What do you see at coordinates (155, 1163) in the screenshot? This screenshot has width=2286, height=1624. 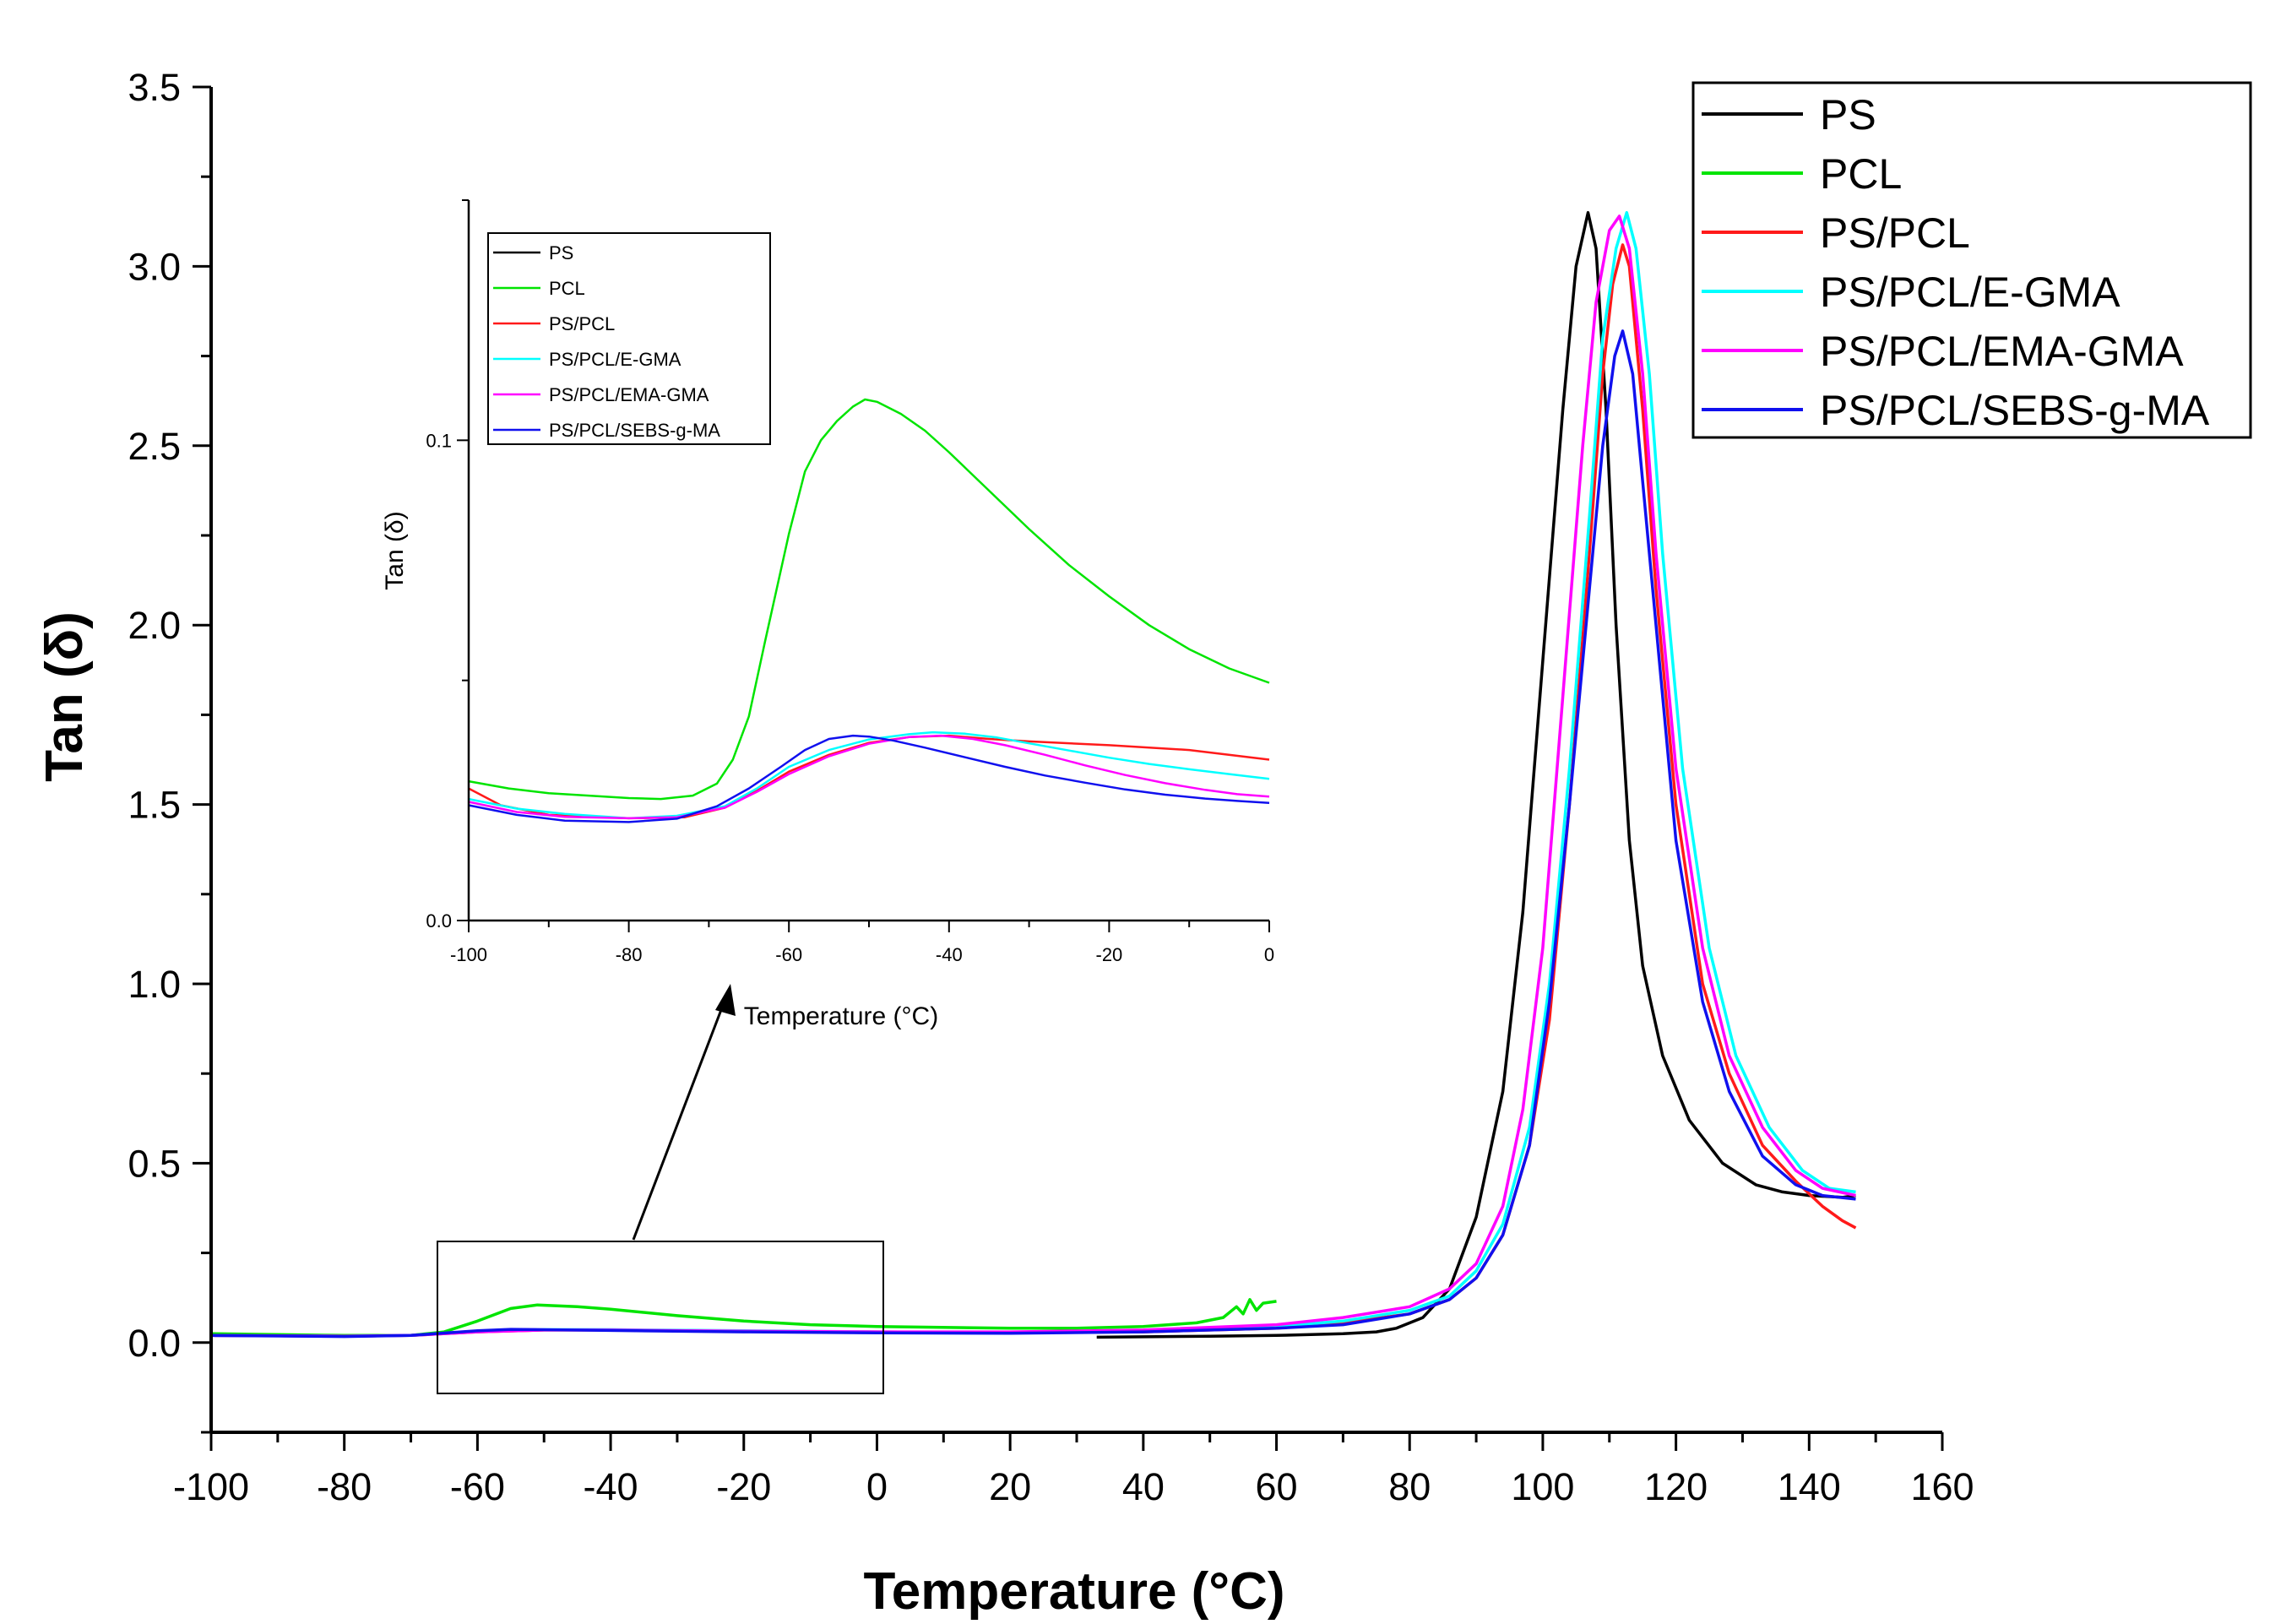 I see `y-tick-label: 0.5` at bounding box center [155, 1163].